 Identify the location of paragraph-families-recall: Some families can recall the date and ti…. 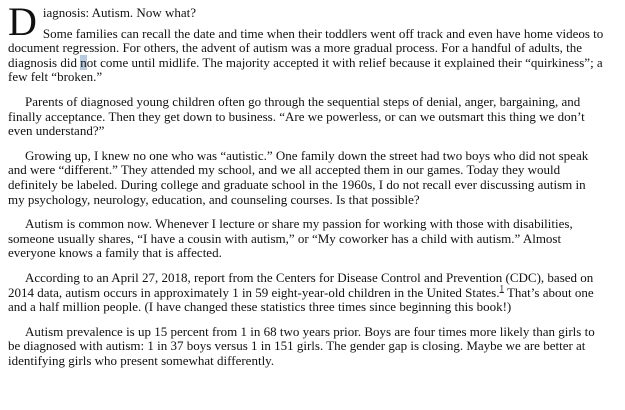
(306, 55).